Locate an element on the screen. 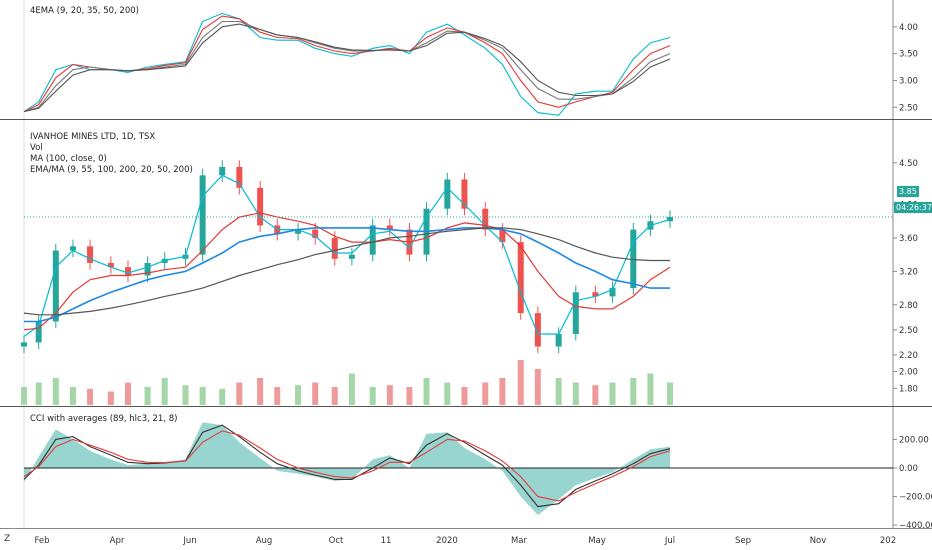 The height and width of the screenshot is (550, 932). cci-area is located at coordinates (347, 469).